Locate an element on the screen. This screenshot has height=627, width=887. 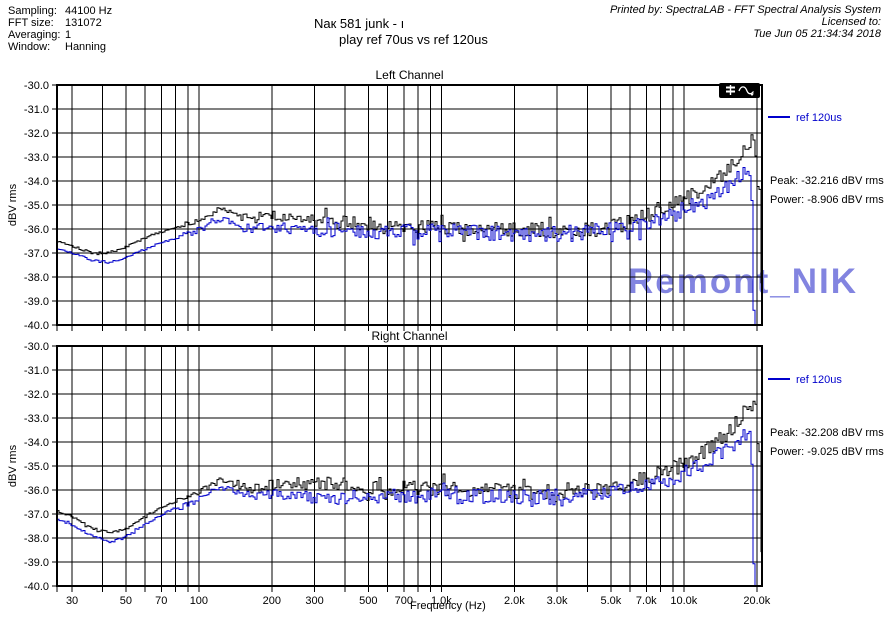
legend-left-channel: ref 120us is located at coordinates (805, 118).